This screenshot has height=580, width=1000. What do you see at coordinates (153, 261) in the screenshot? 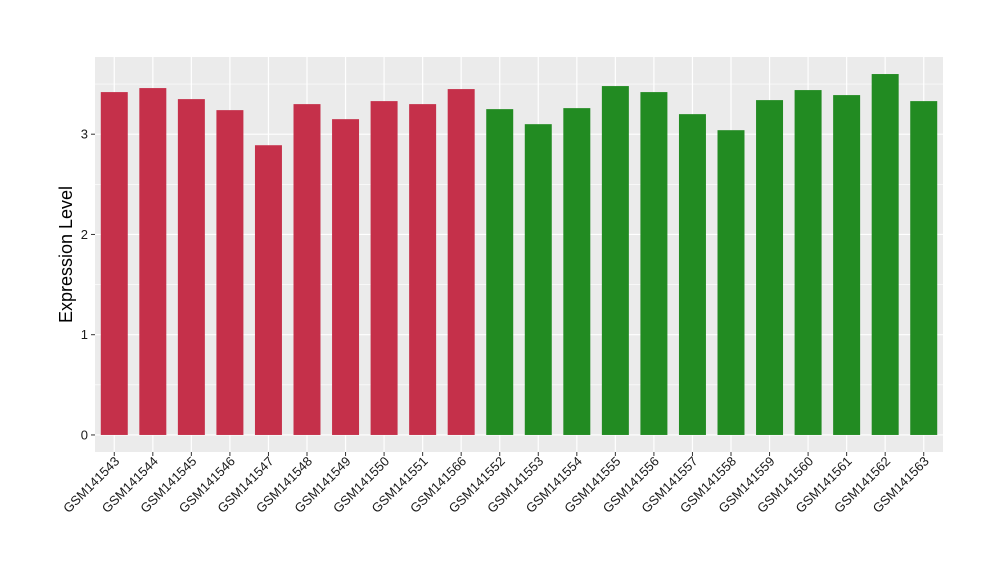
I see `bar-GSM141544` at bounding box center [153, 261].